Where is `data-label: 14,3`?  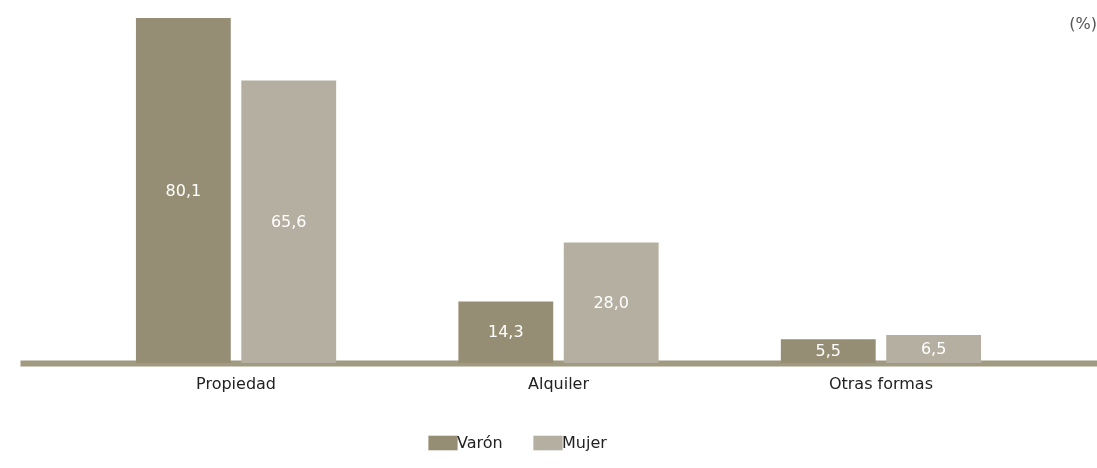
data-label: 14,3 is located at coordinates (506, 332).